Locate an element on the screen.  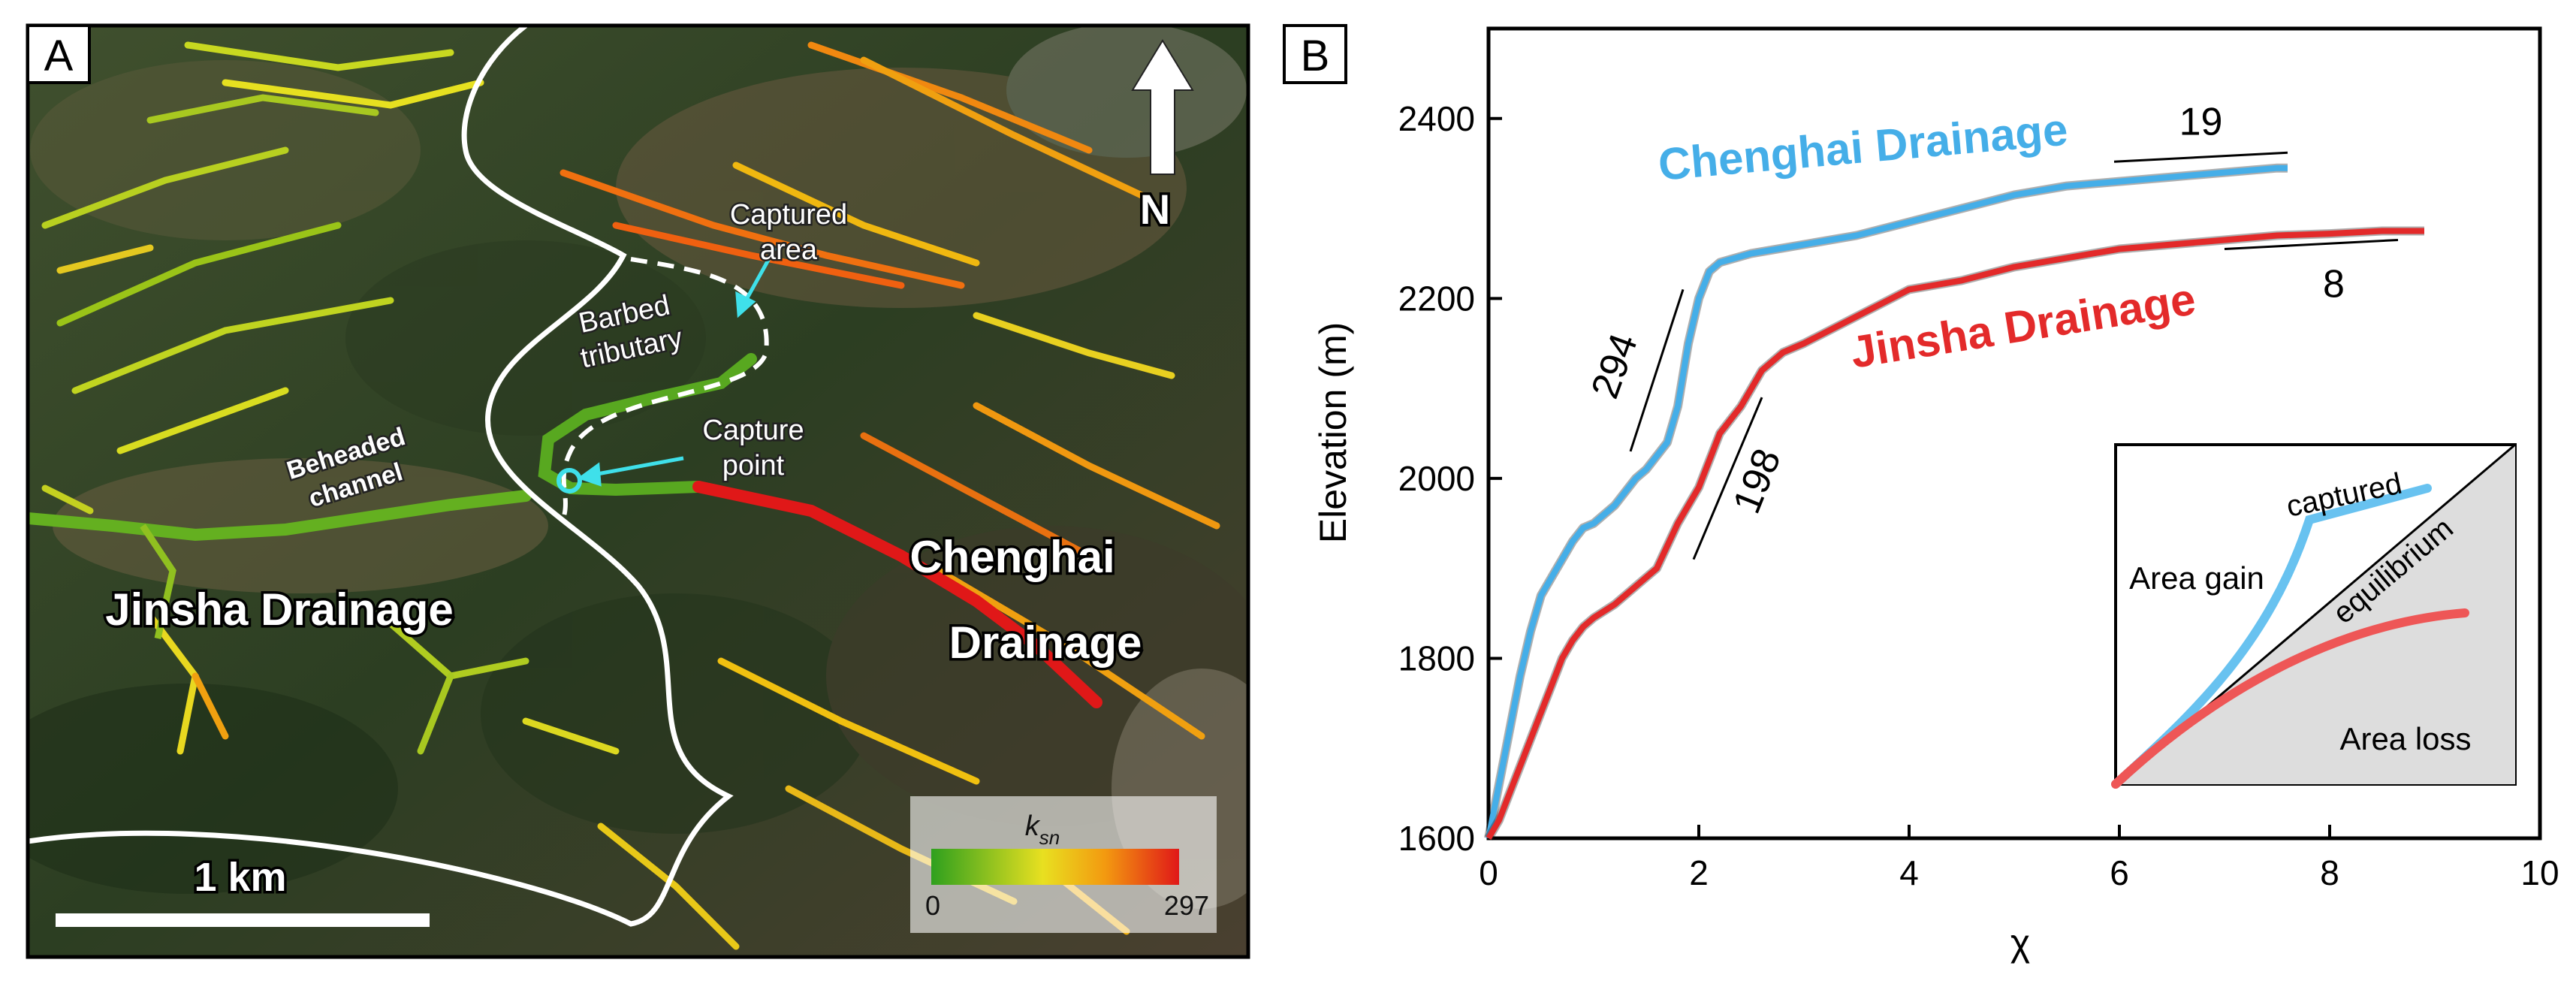
panel-b-label-box is located at coordinates (1315, 54).